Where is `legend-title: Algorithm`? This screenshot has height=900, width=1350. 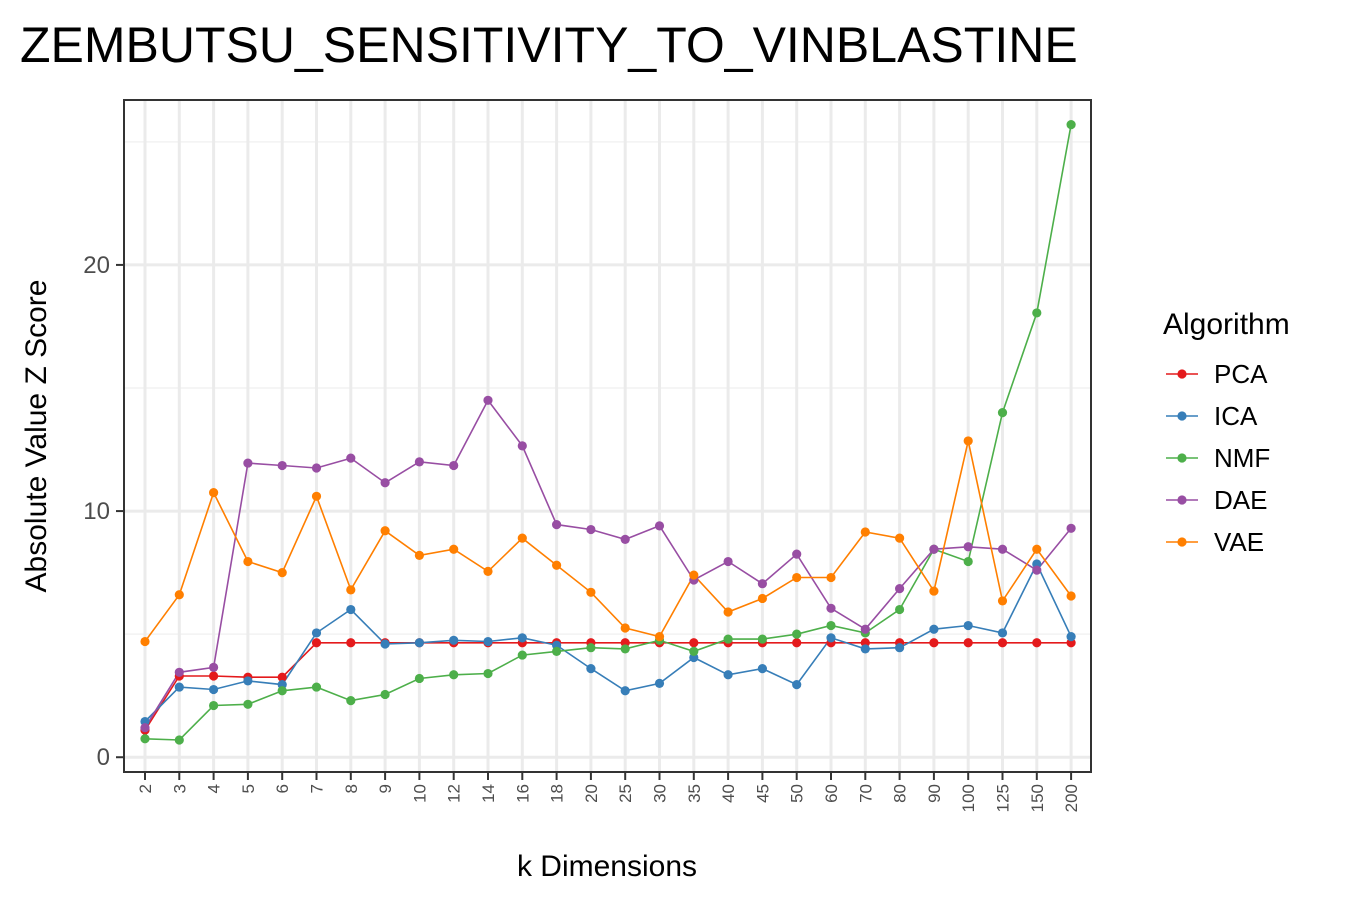 legend-title: Algorithm is located at coordinates (1226, 324).